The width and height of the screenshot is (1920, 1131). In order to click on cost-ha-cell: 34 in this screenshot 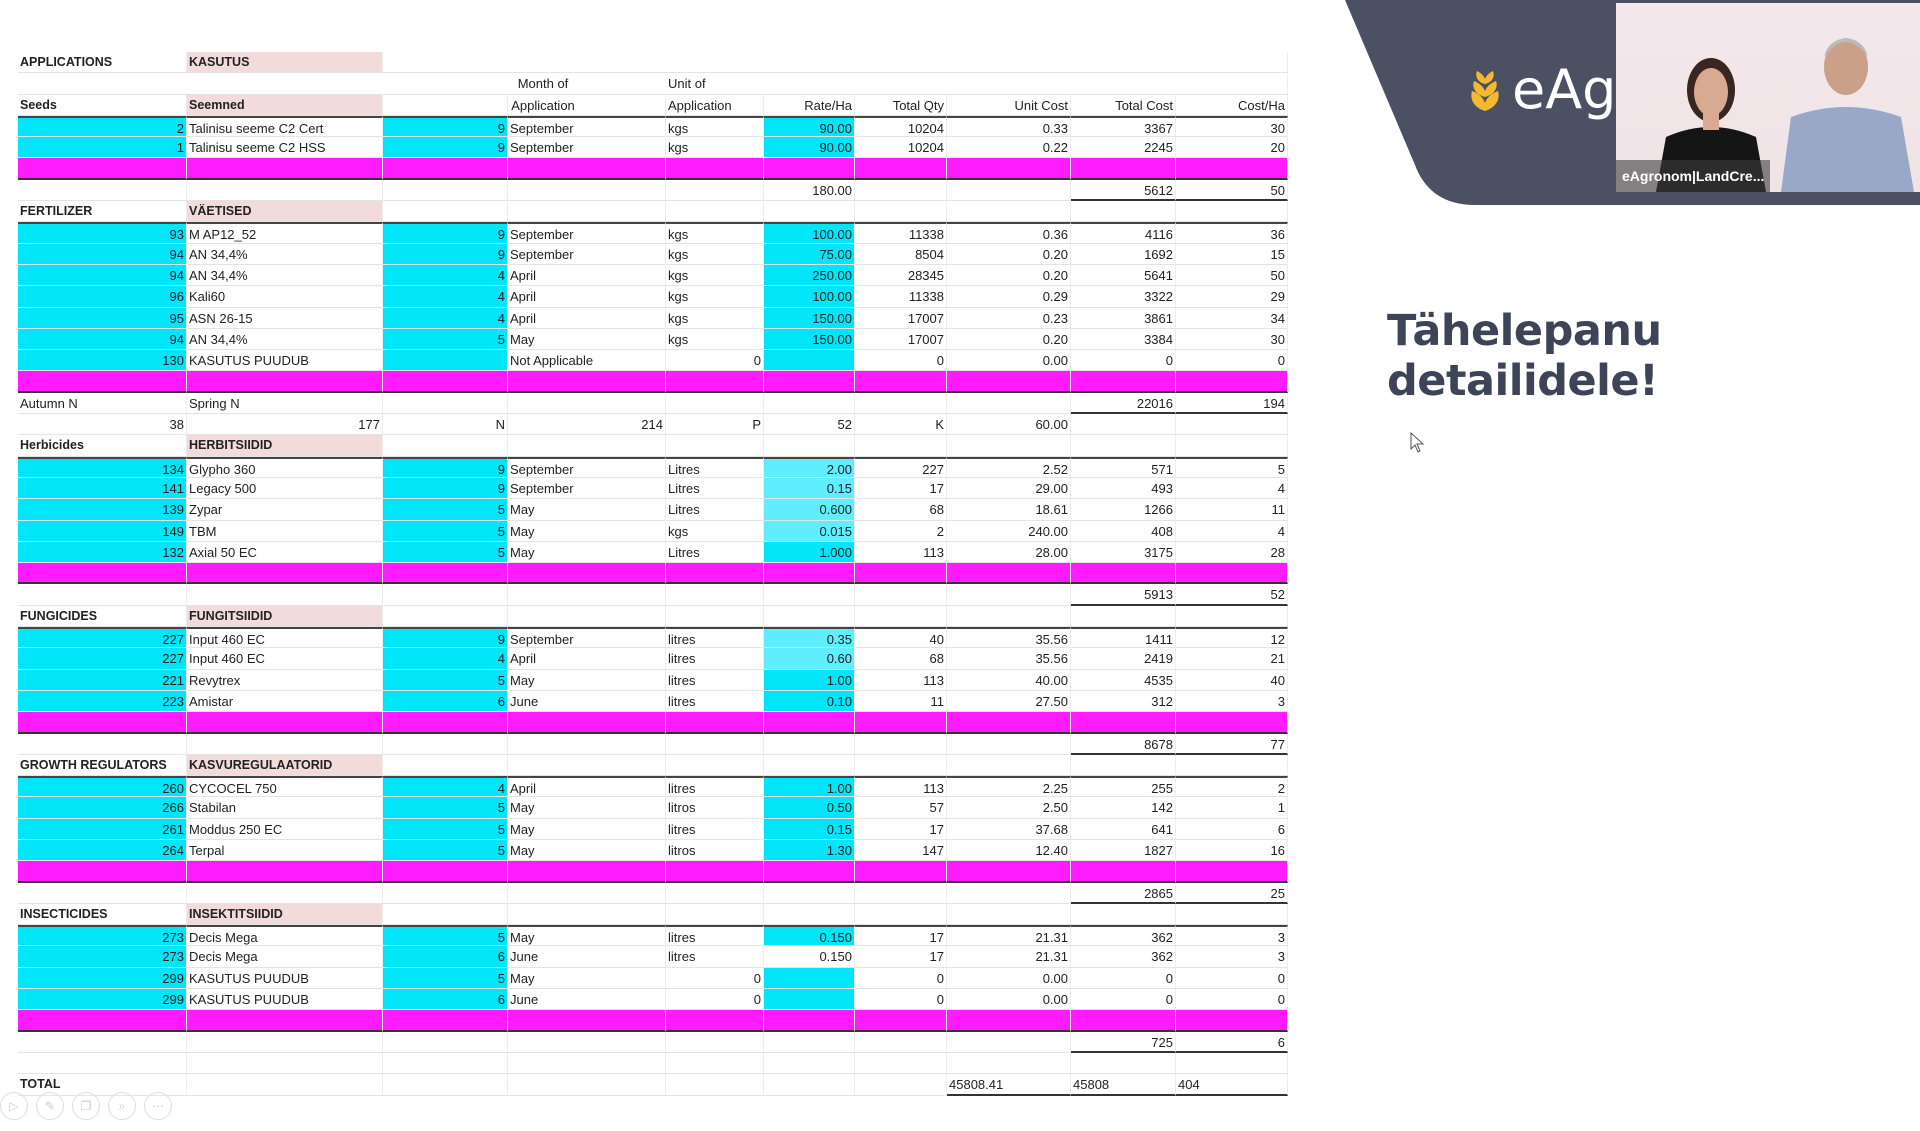, I will do `click(1232, 318)`.